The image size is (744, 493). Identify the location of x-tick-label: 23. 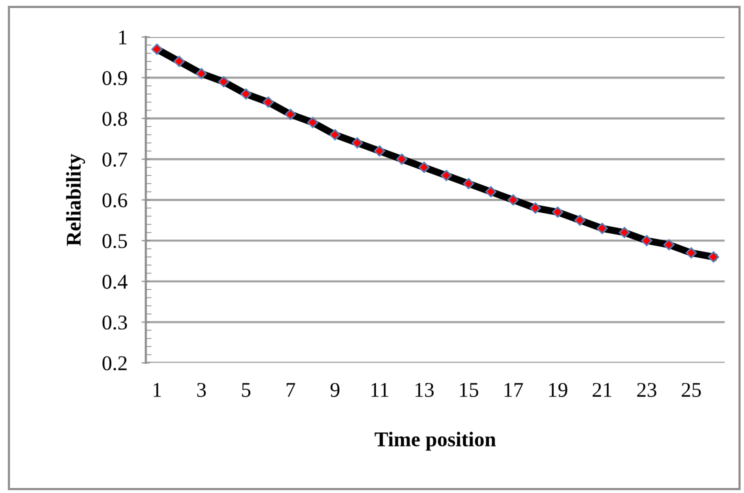
(646, 389).